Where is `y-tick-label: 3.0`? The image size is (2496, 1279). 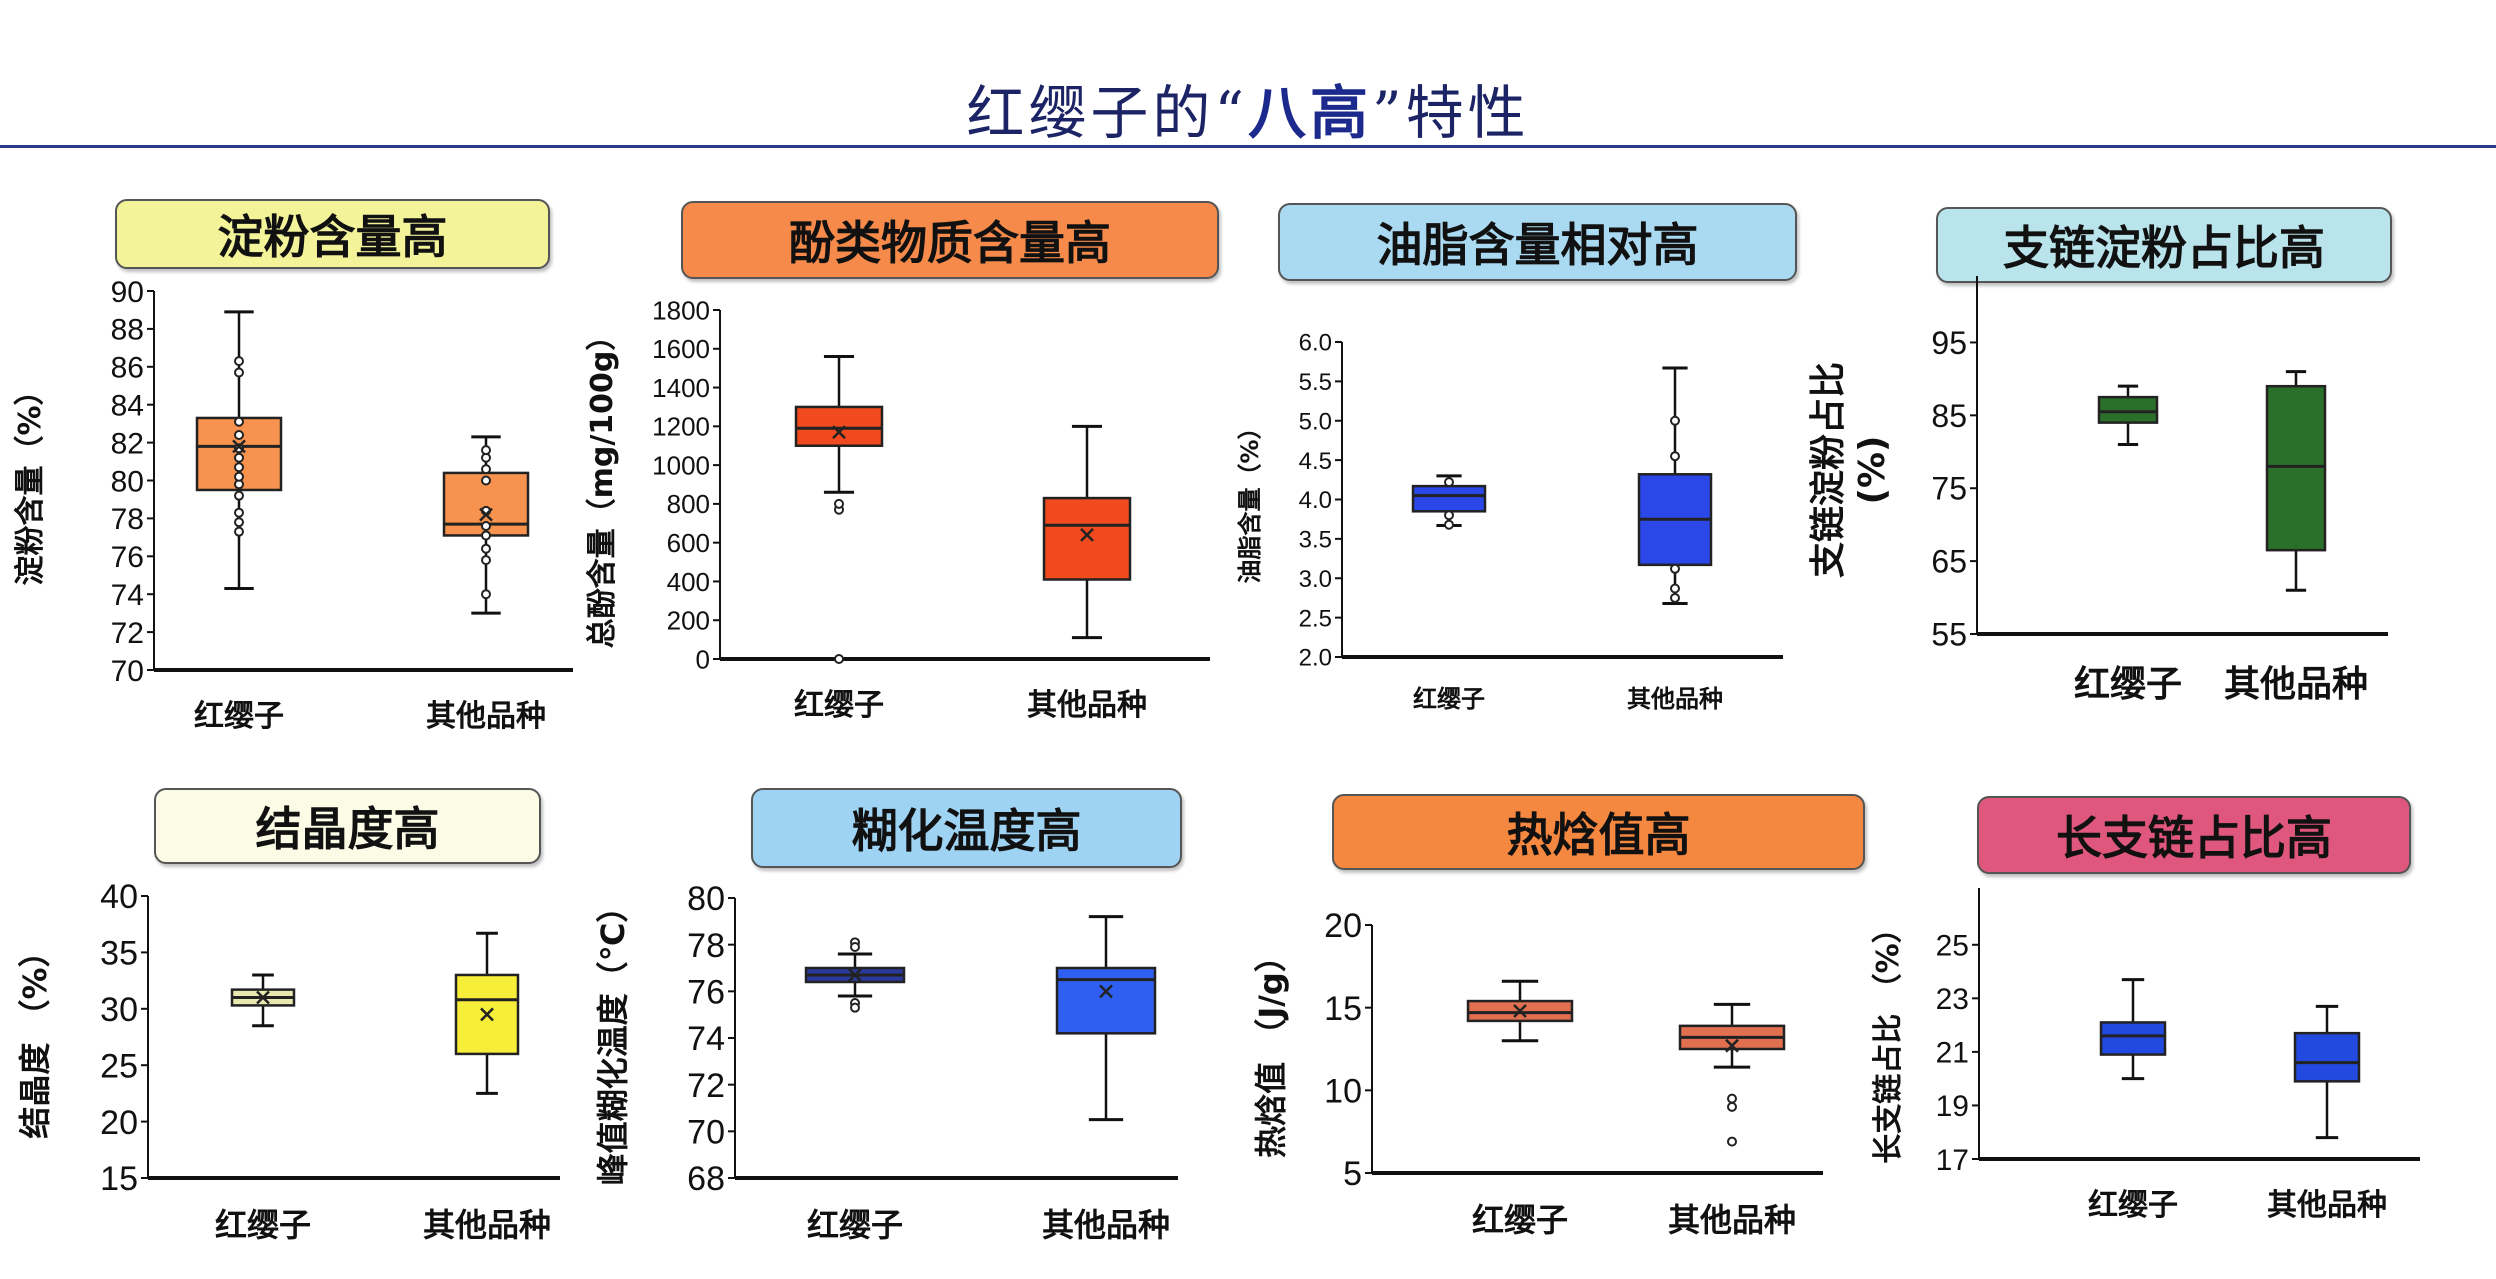 y-tick-label: 3.0 is located at coordinates (1315, 579).